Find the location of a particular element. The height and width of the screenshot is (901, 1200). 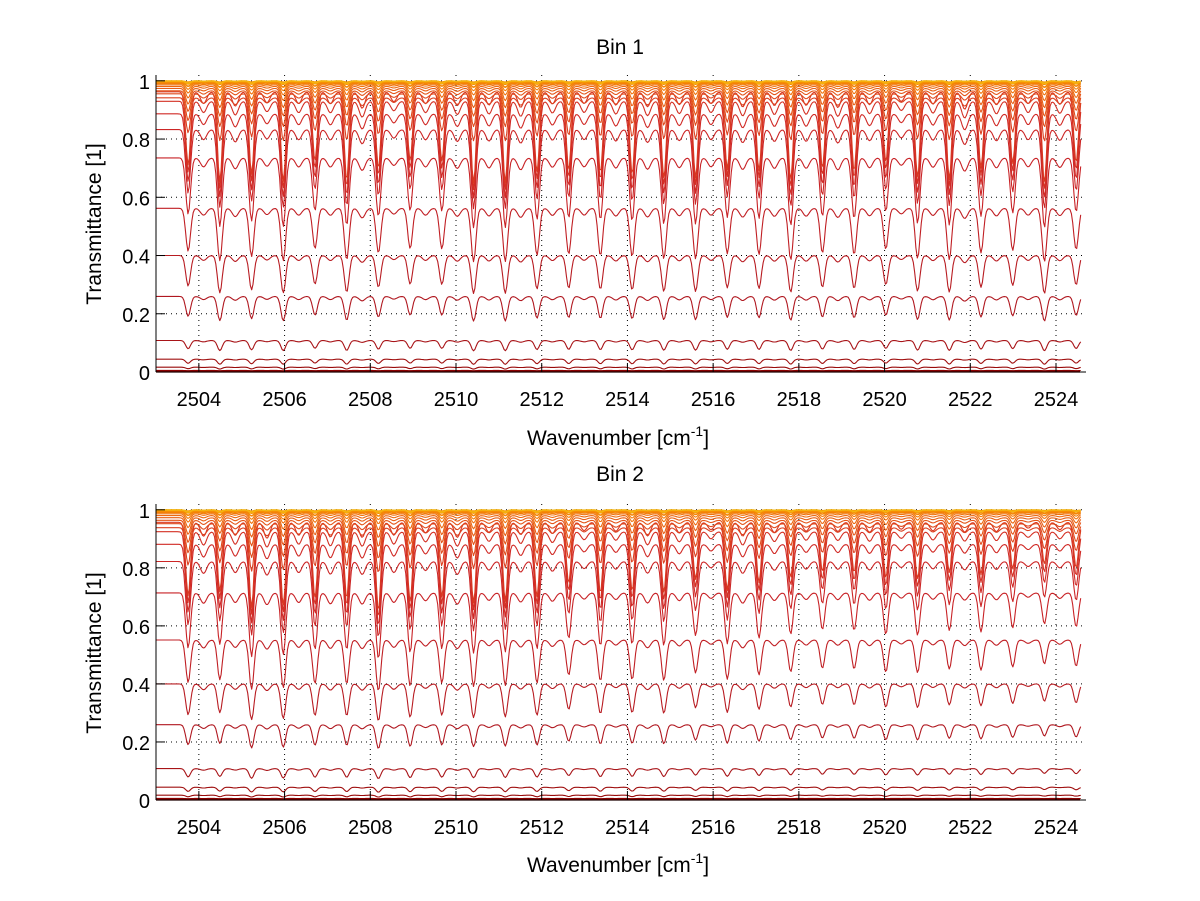

subplot-title: Bin 1 is located at coordinates (620, 47).